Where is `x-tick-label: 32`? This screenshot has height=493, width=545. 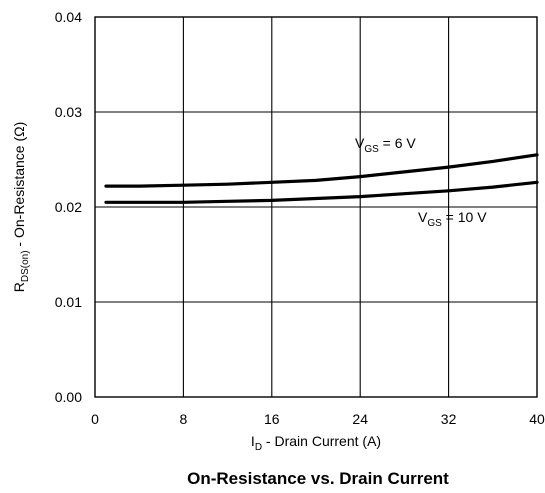
x-tick-label: 32 is located at coordinates (449, 419).